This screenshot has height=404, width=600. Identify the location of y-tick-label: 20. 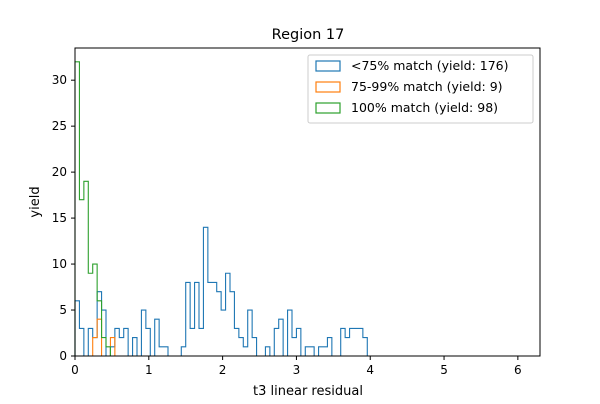
(59, 172).